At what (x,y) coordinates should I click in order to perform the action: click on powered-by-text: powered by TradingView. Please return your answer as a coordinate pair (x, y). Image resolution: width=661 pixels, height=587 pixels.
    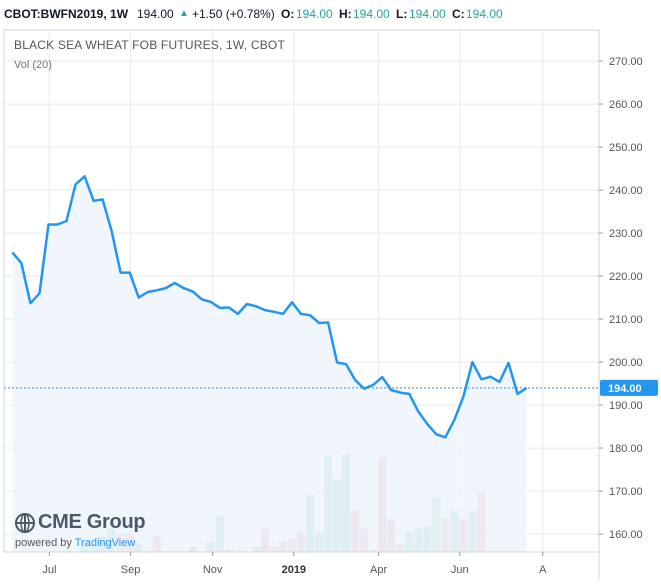
    Looking at the image, I should click on (75, 543).